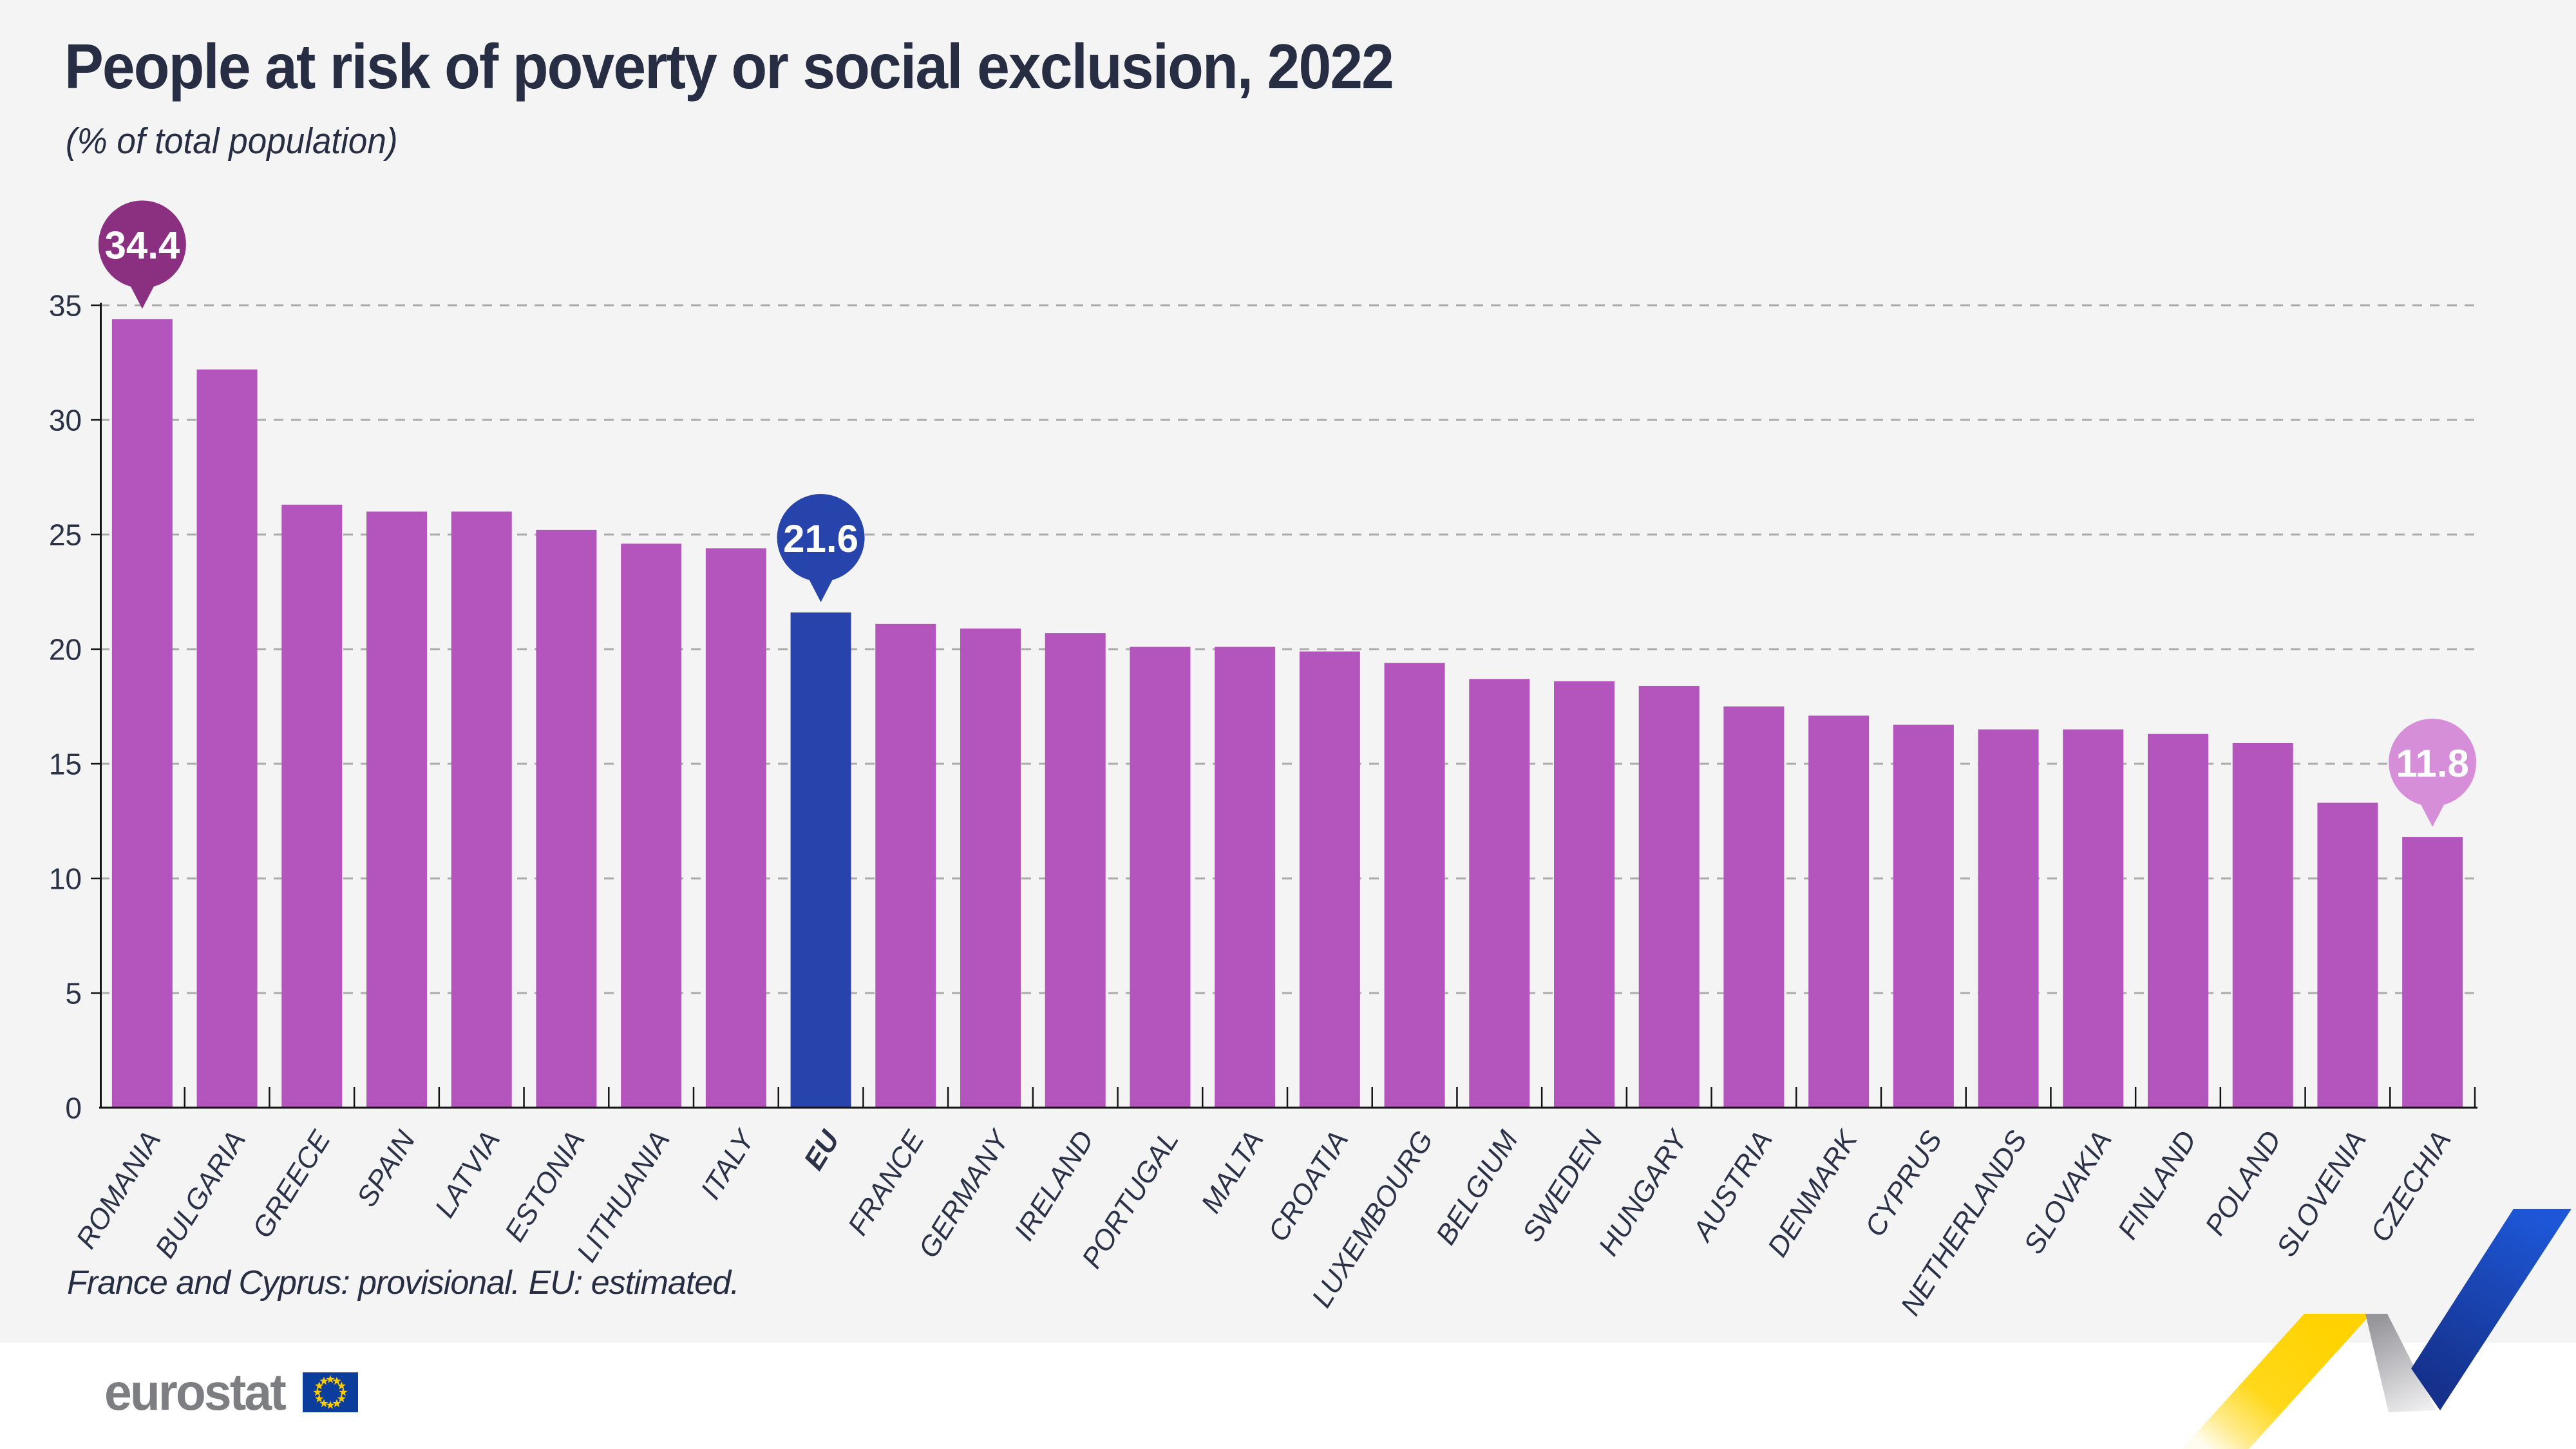 The image size is (2576, 1449). I want to click on bar-slovenia, so click(2347, 955).